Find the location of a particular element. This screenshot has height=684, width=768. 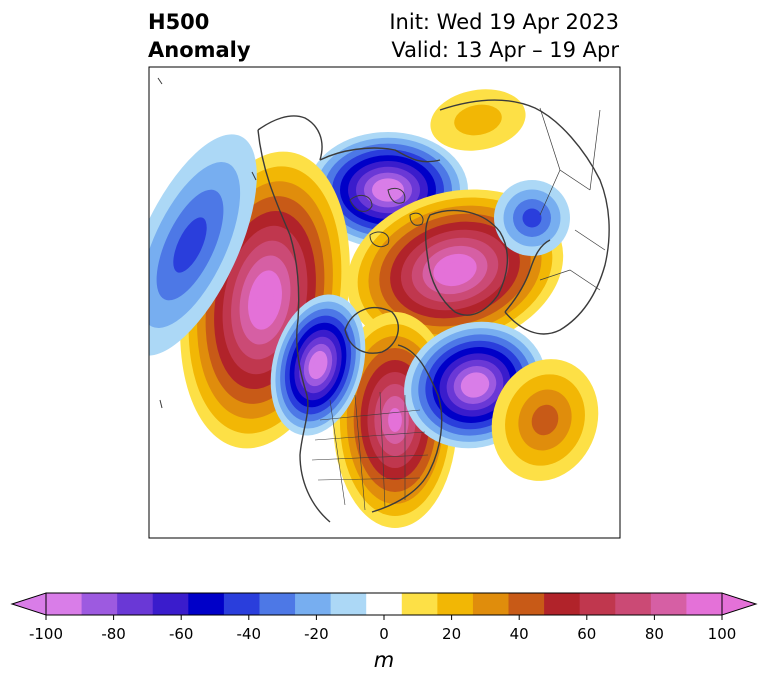

colorbar-unit-label: m is located at coordinates (384, 660).